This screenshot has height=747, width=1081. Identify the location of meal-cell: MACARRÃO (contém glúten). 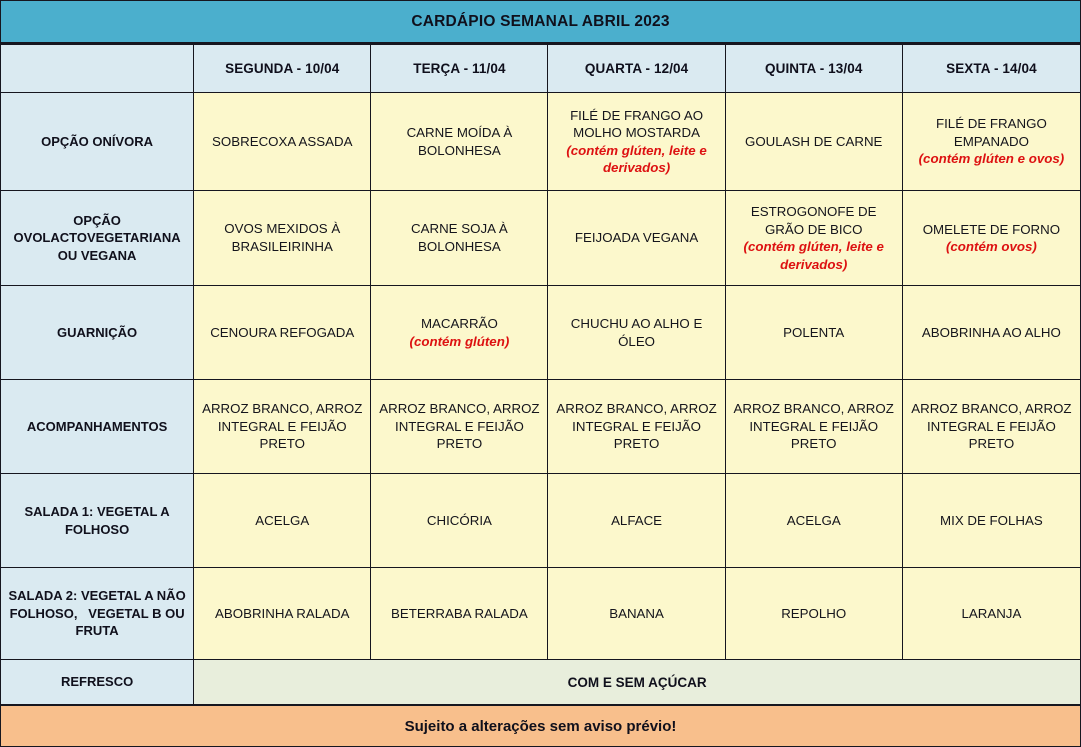
(459, 332).